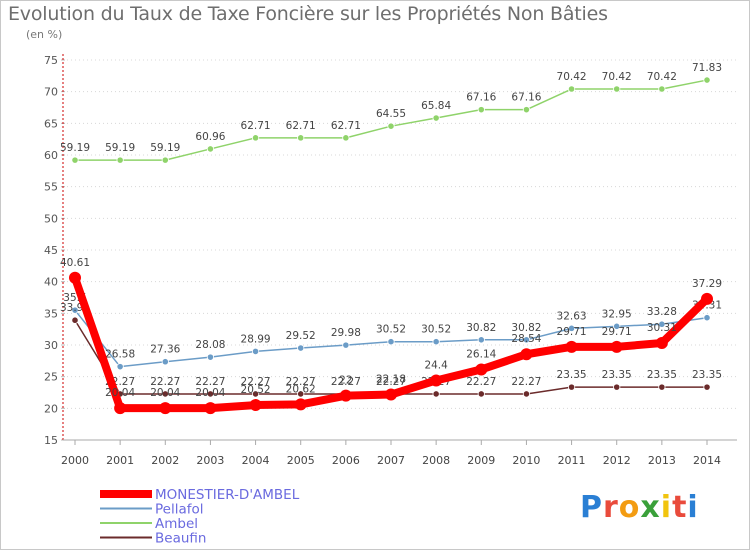 Image resolution: width=750 pixels, height=550 pixels. What do you see at coordinates (210, 137) in the screenshot?
I see `data-label: 60.96` at bounding box center [210, 137].